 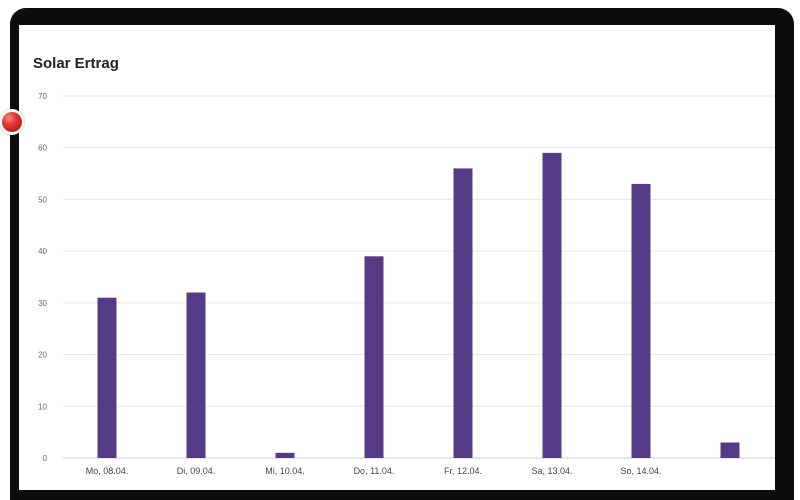 What do you see at coordinates (196, 471) in the screenshot?
I see `x-tick-label: Di, 09.04.` at bounding box center [196, 471].